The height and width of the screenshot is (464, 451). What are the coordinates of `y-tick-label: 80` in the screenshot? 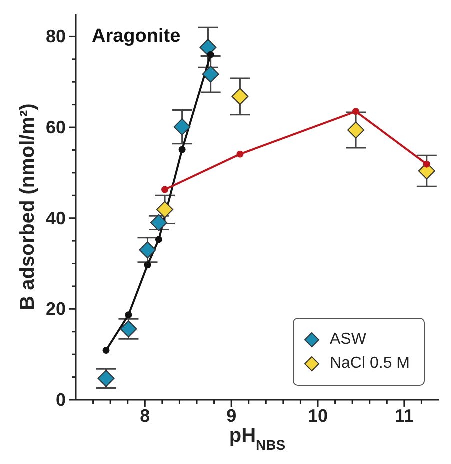 It's located at (56, 36).